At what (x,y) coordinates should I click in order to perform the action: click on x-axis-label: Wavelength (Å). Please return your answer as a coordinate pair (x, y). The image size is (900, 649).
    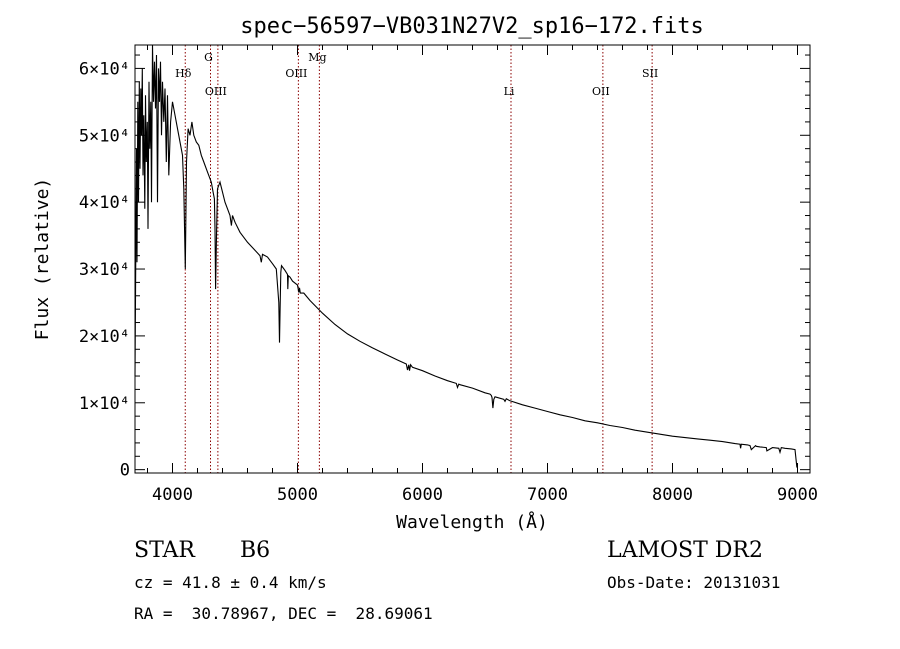
    Looking at the image, I should click on (472, 522).